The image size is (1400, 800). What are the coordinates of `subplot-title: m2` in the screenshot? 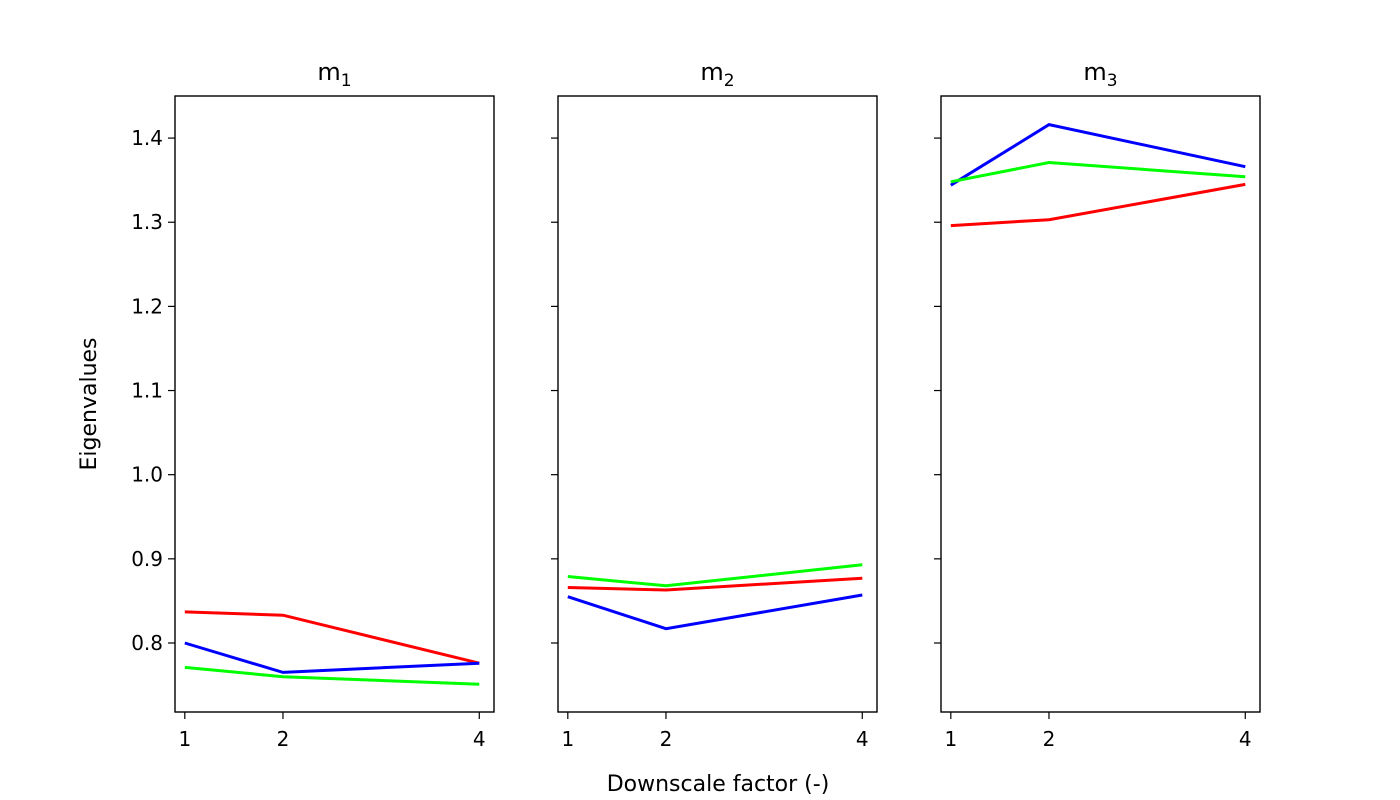 It's located at (717, 74).